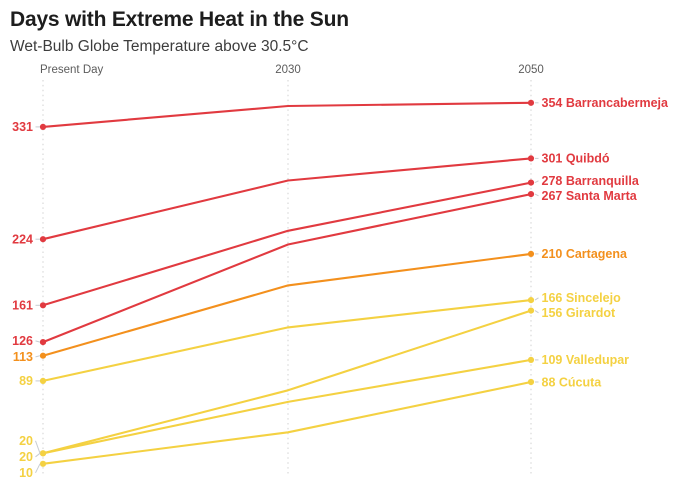 This screenshot has width=680, height=493. What do you see at coordinates (43, 355) in the screenshot?
I see `series-dot-start-cartagena` at bounding box center [43, 355].